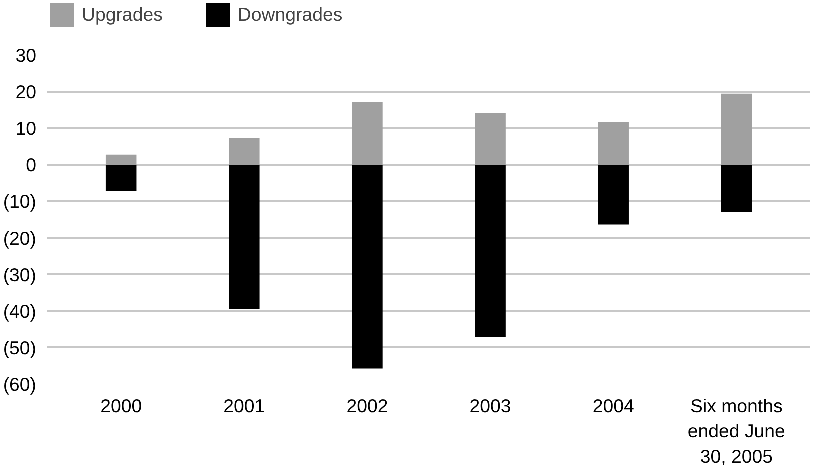 Image resolution: width=825 pixels, height=469 pixels. Describe the element at coordinates (31, 165) in the screenshot. I see `y-tick-label: 0` at that location.